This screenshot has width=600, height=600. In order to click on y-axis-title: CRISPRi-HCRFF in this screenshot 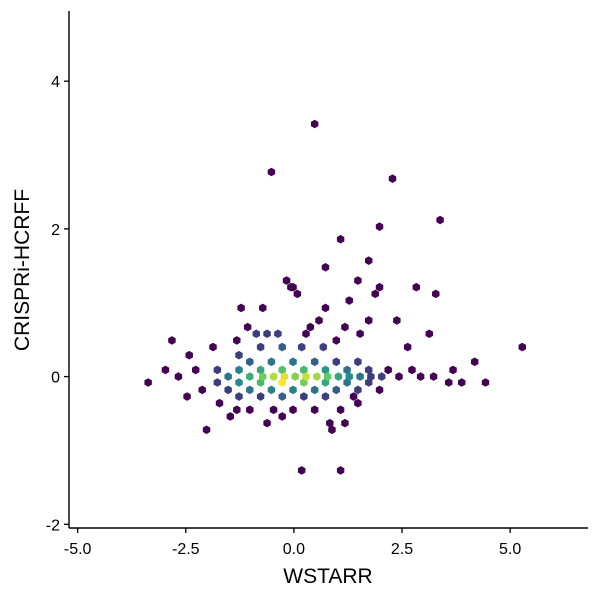, I will do `click(22, 270)`.